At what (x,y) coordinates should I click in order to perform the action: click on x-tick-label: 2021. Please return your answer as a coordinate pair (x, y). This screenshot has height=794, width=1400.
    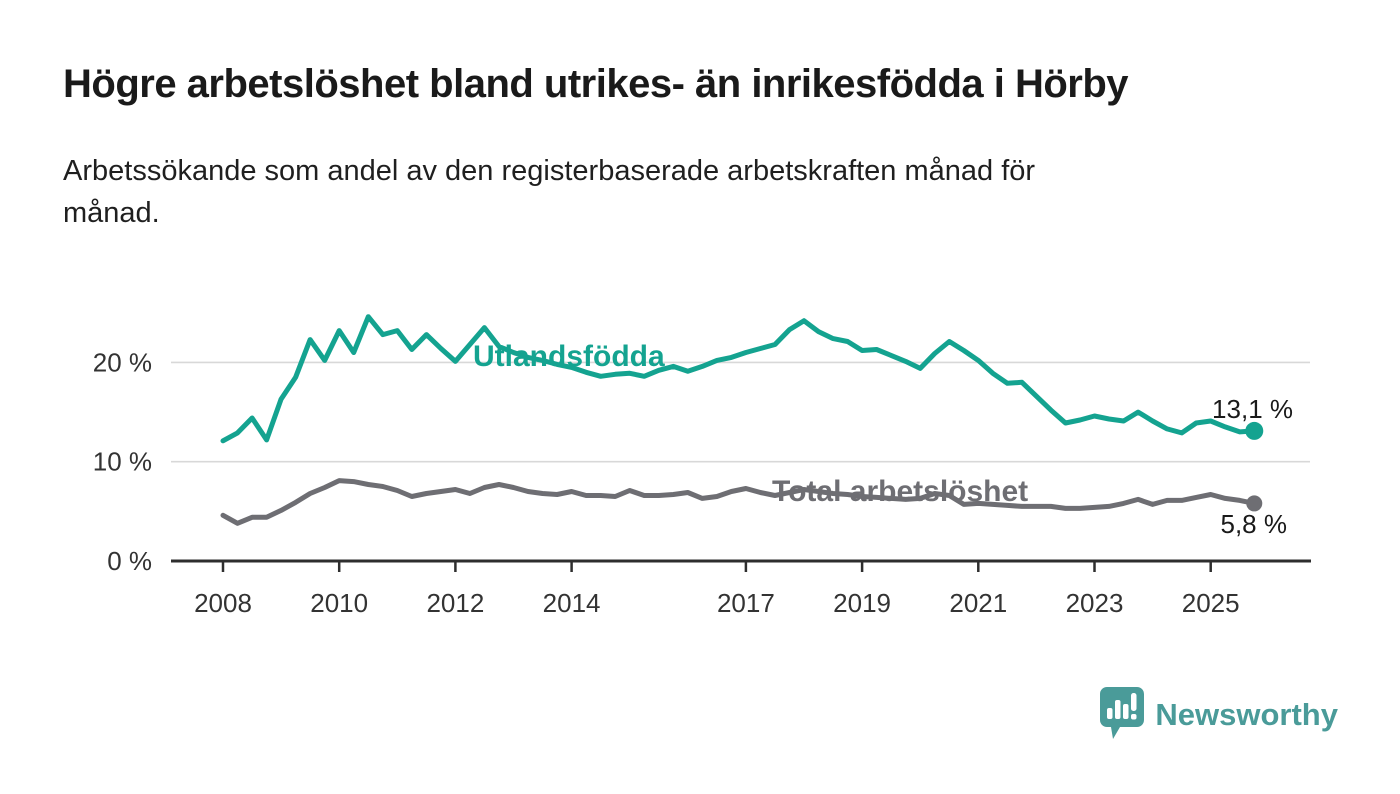
    Looking at the image, I should click on (978, 603).